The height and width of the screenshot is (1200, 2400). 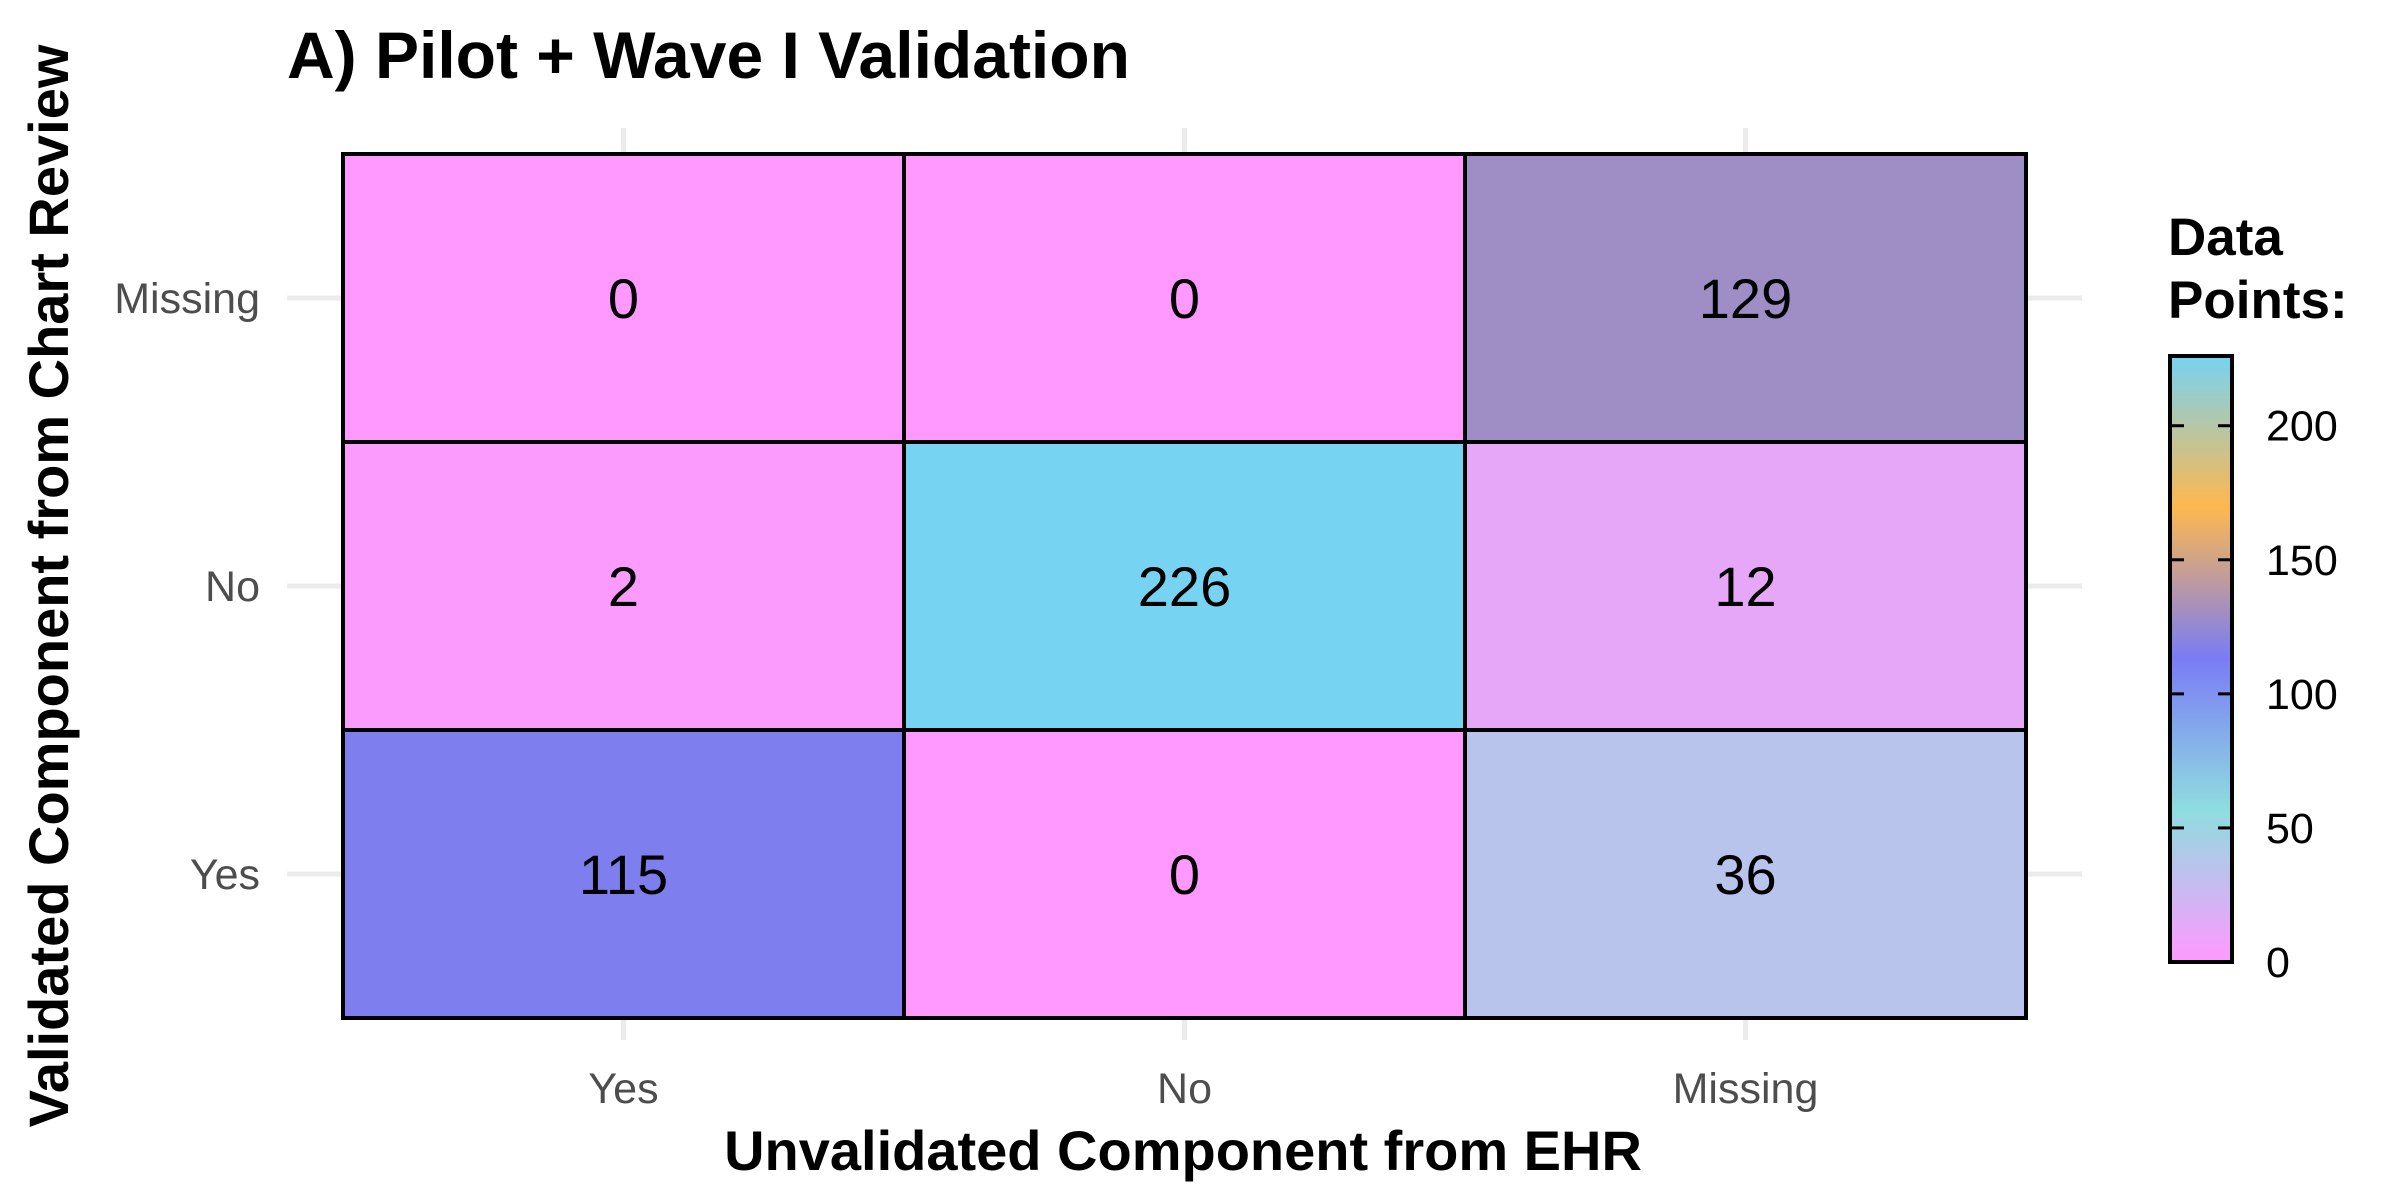 I want to click on legend-tick-label: 0, so click(x=2278, y=963).